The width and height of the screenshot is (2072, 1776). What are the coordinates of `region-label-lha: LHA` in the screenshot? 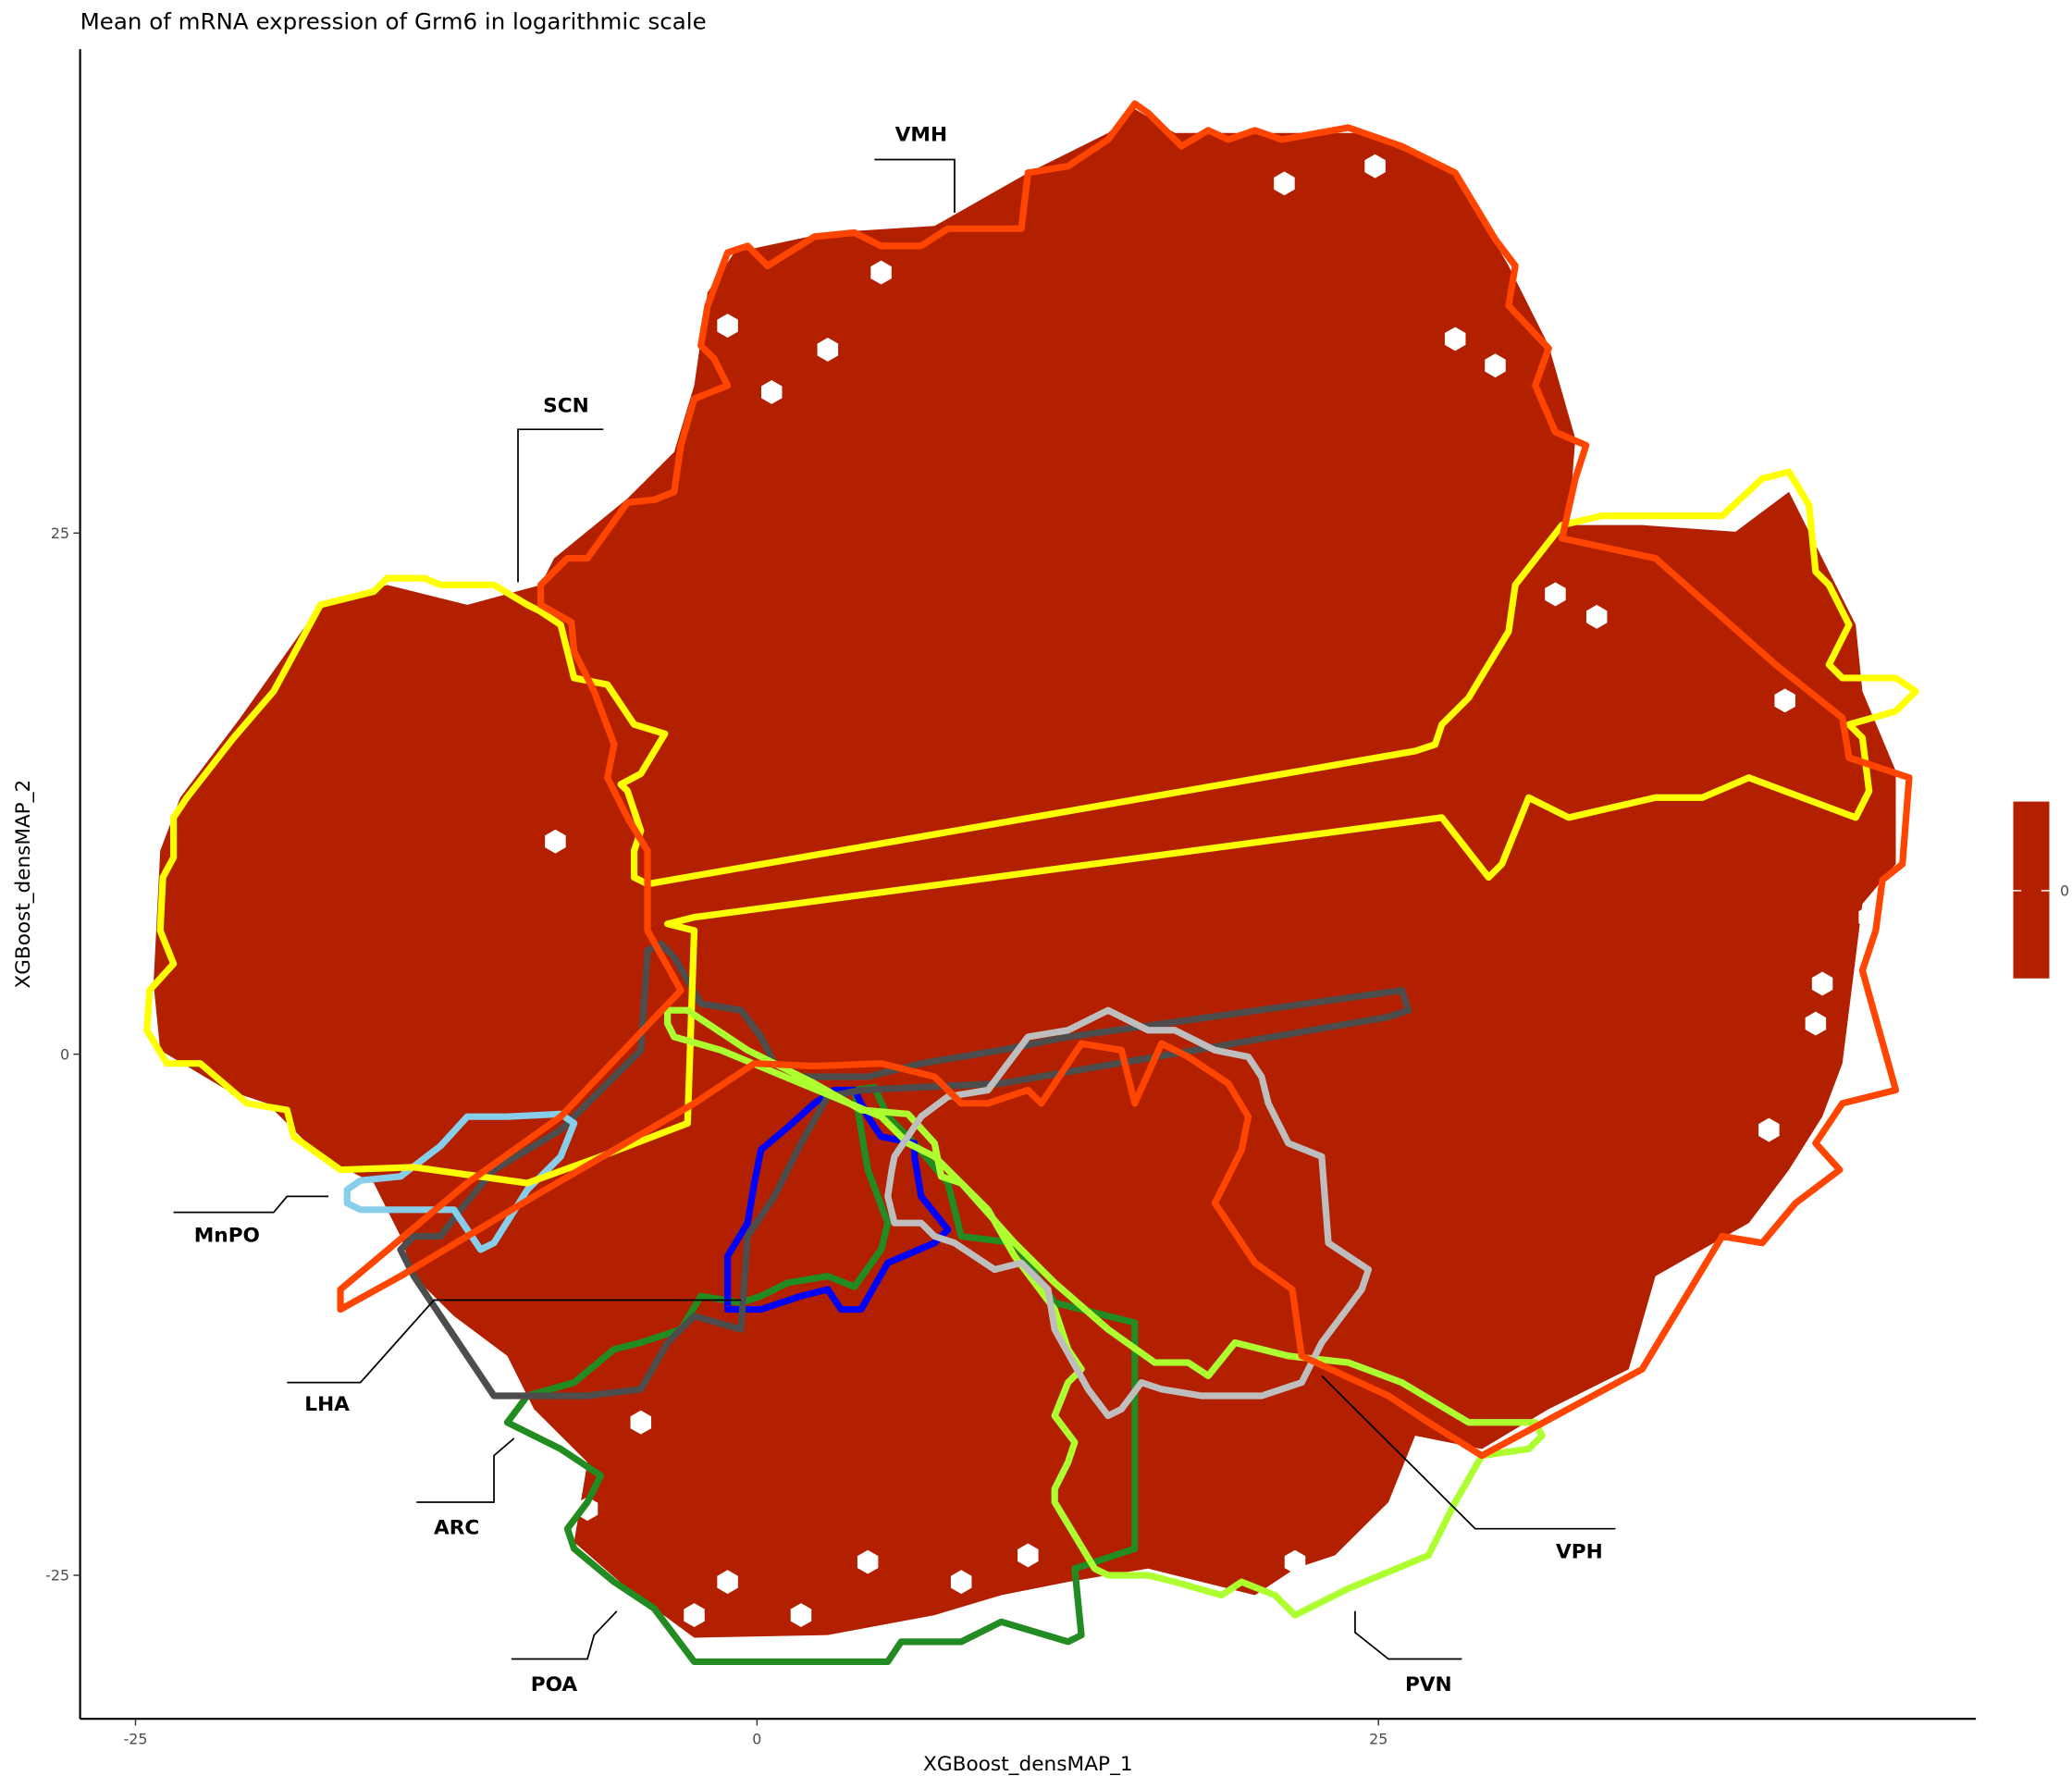 It's located at (327, 1405).